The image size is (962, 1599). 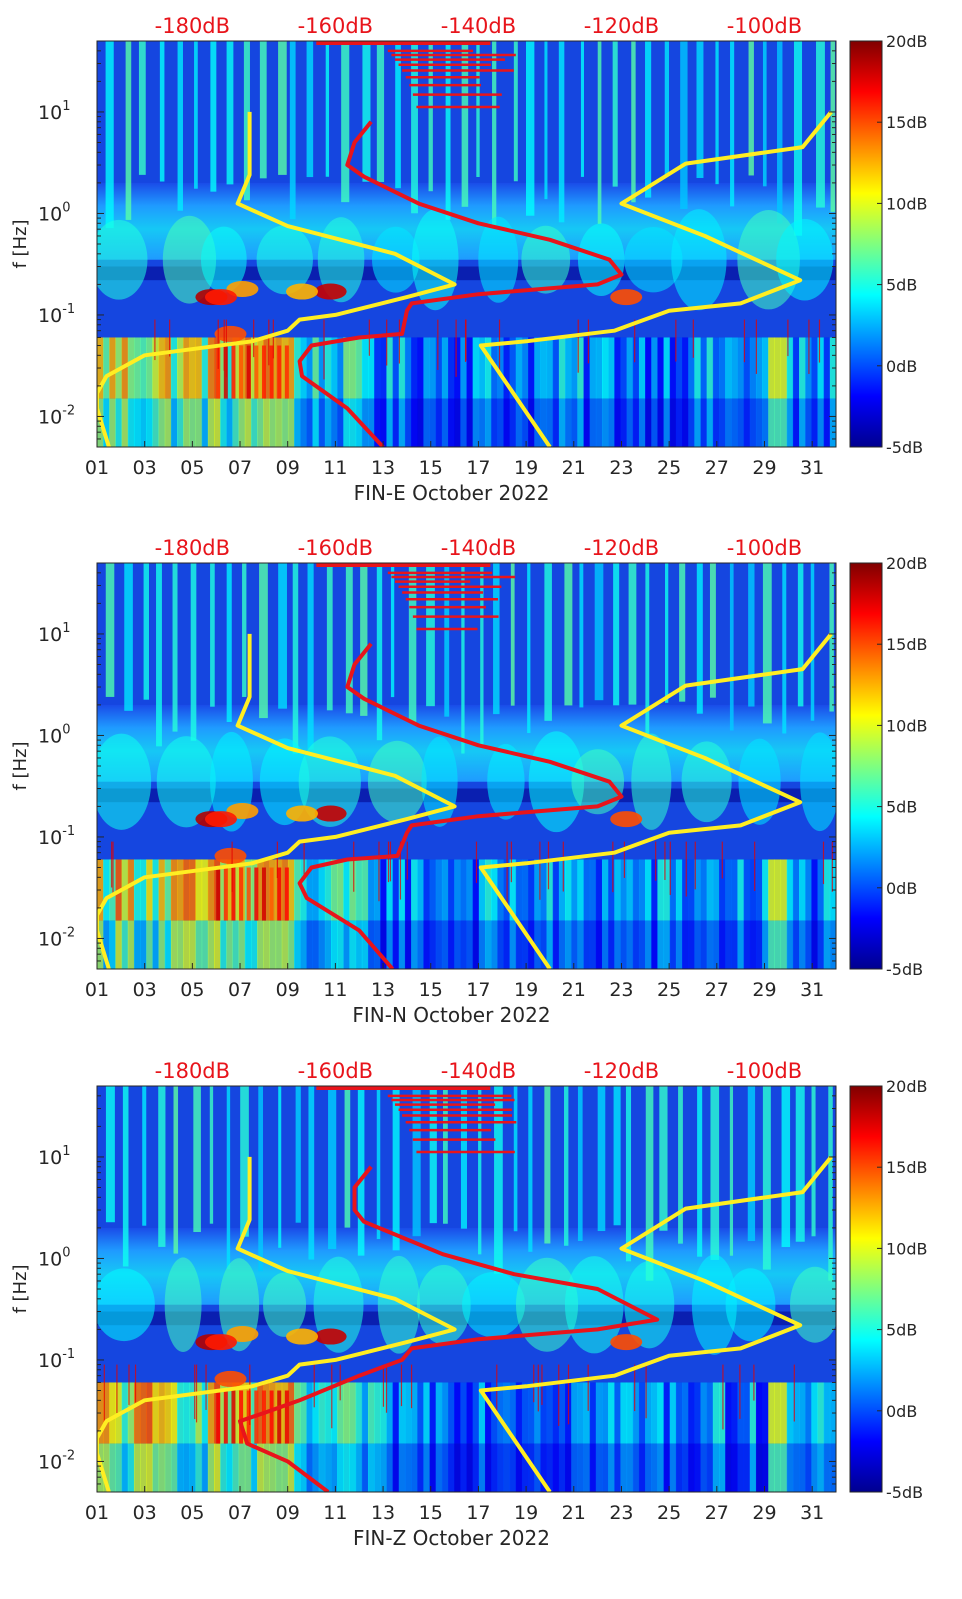 What do you see at coordinates (451, 1538) in the screenshot?
I see `x-axis-label: FIN-Z October 2022` at bounding box center [451, 1538].